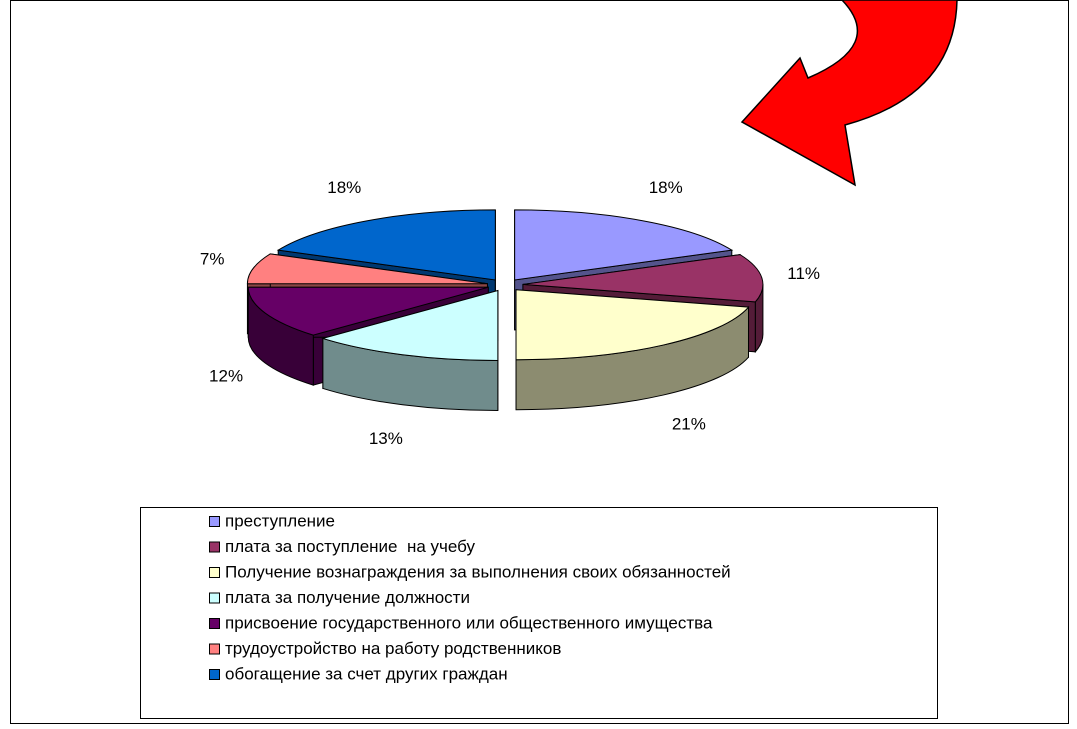 This screenshot has height=729, width=1077. What do you see at coordinates (386, 438) in the screenshot?
I see `data-label: 13%` at bounding box center [386, 438].